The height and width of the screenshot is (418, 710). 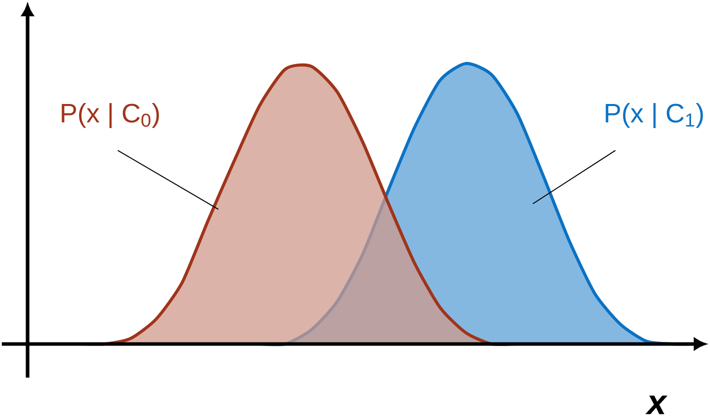 What do you see at coordinates (654, 115) in the screenshot?
I see `text: P(x | C$_{1}$)` at bounding box center [654, 115].